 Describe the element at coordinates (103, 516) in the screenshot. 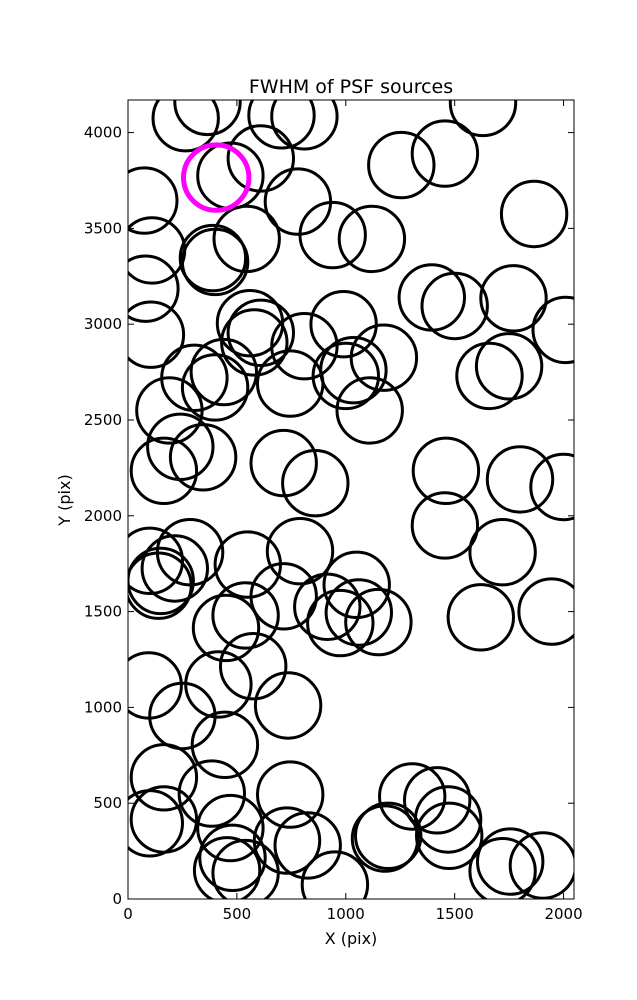

I see `y-tick-label: 2000` at that location.